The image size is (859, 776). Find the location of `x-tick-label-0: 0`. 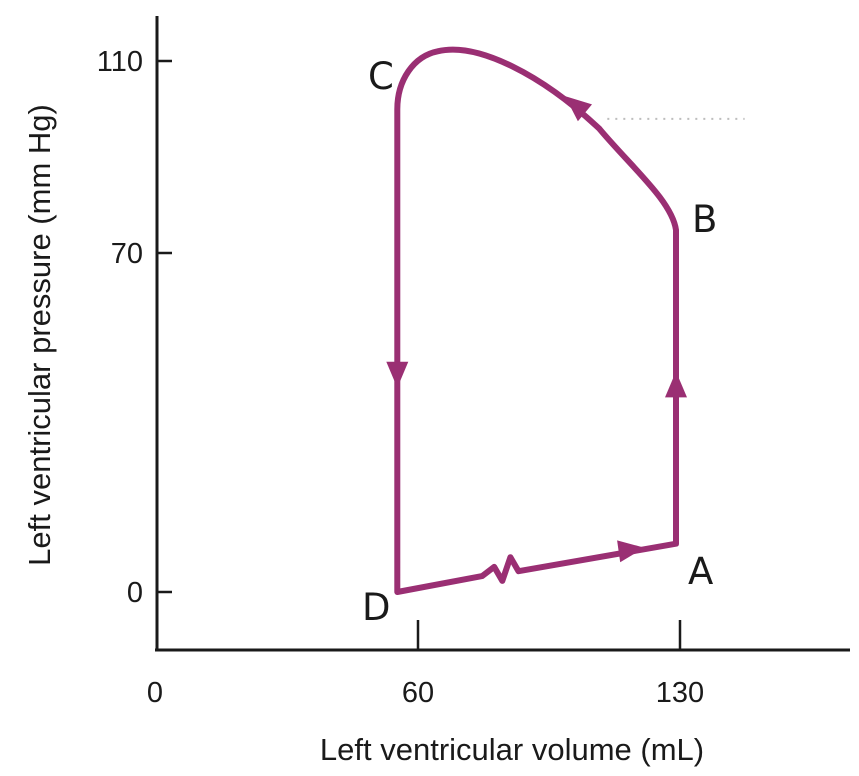

x-tick-label-0: 0 is located at coordinates (155, 693).